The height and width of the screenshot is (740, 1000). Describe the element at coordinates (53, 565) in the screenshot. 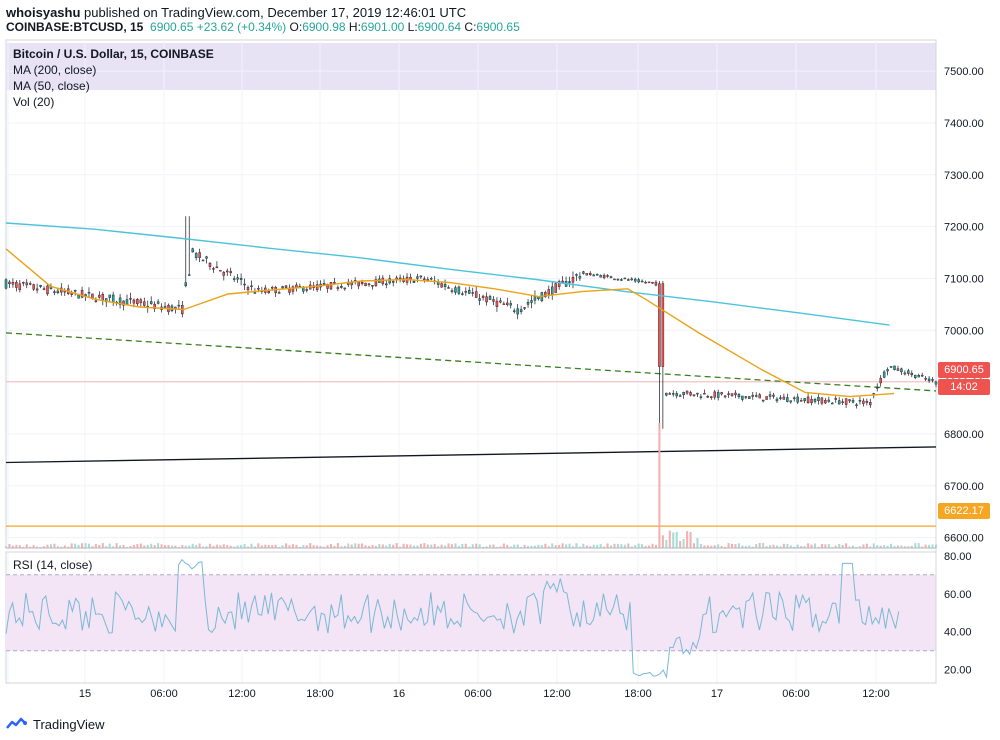

I see `rsi-legend: RSI (14, close)` at that location.